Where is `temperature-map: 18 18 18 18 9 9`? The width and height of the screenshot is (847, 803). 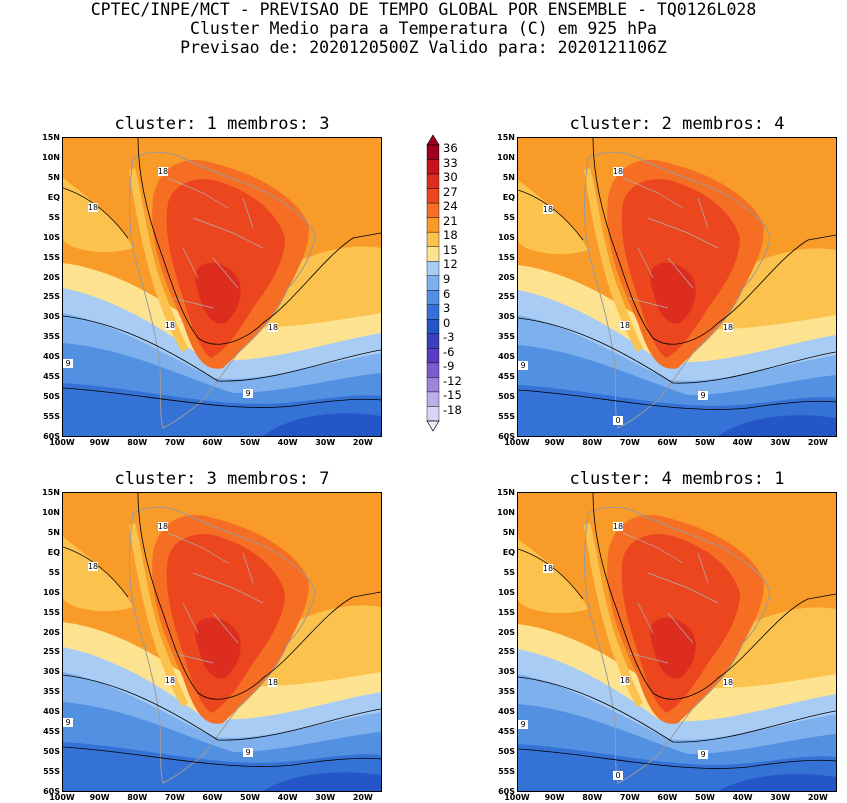 temperature-map: 18 18 18 18 9 9 is located at coordinates (222, 287).